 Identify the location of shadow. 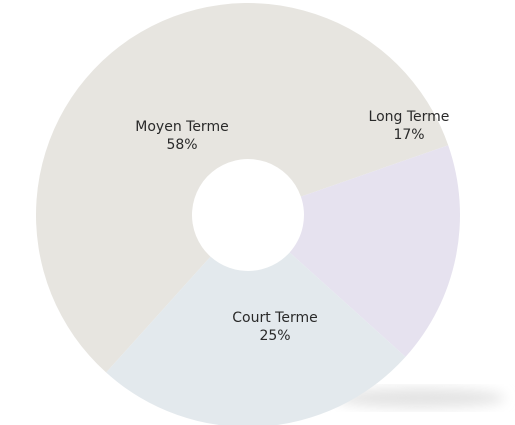
(420, 398).